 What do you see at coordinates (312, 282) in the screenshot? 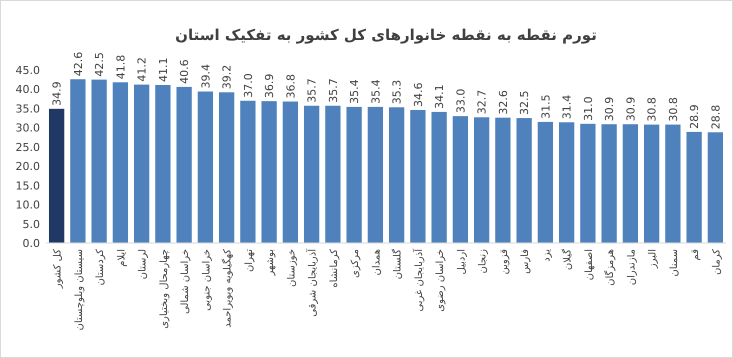
I see `x-tick-label: آذربایجان شرقی` at bounding box center [312, 282].